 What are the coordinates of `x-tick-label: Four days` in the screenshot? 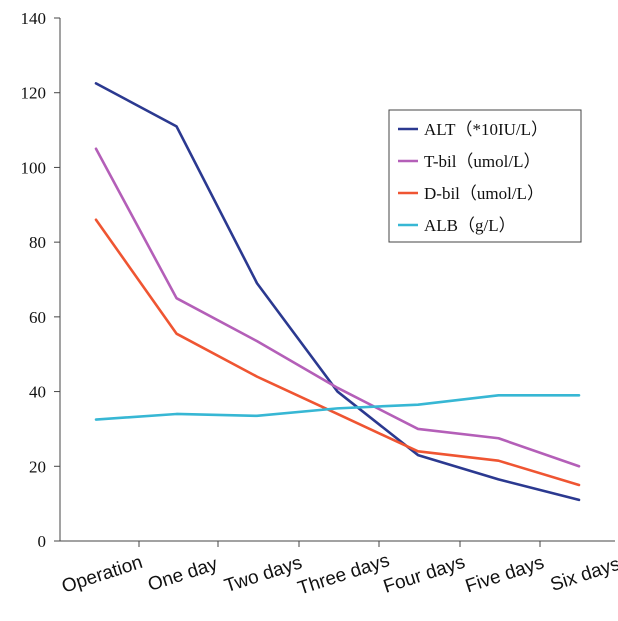 It's located at (424, 575).